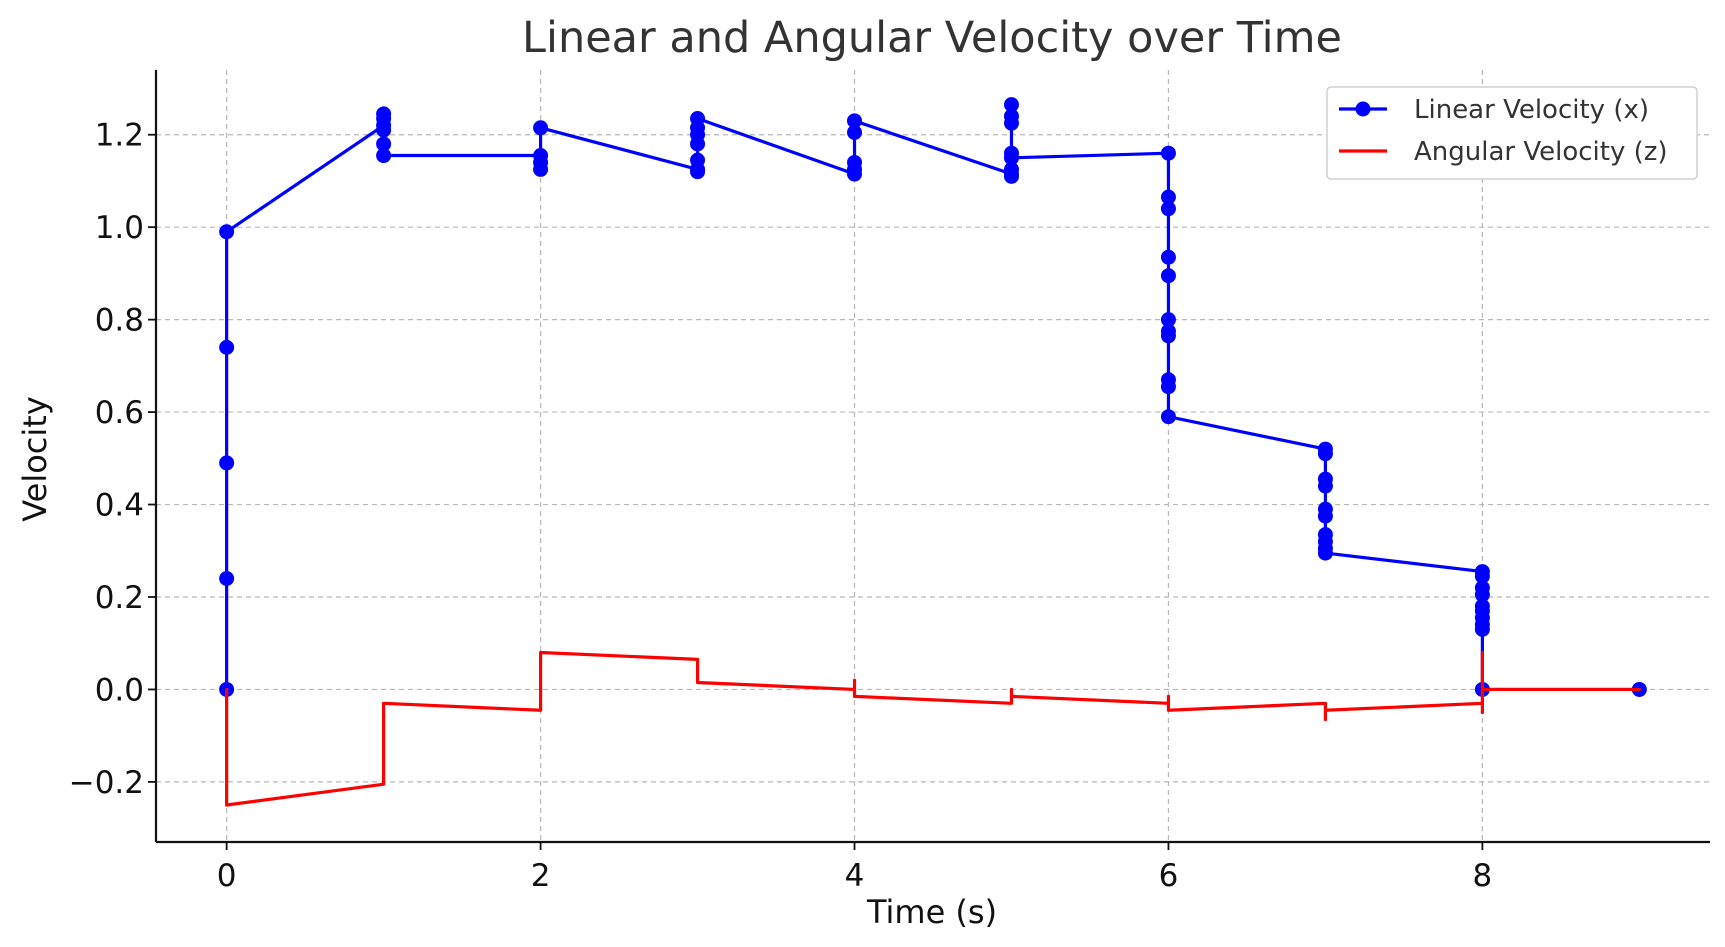  Describe the element at coordinates (119, 413) in the screenshot. I see `y-tick-label-4: 0.6` at that location.